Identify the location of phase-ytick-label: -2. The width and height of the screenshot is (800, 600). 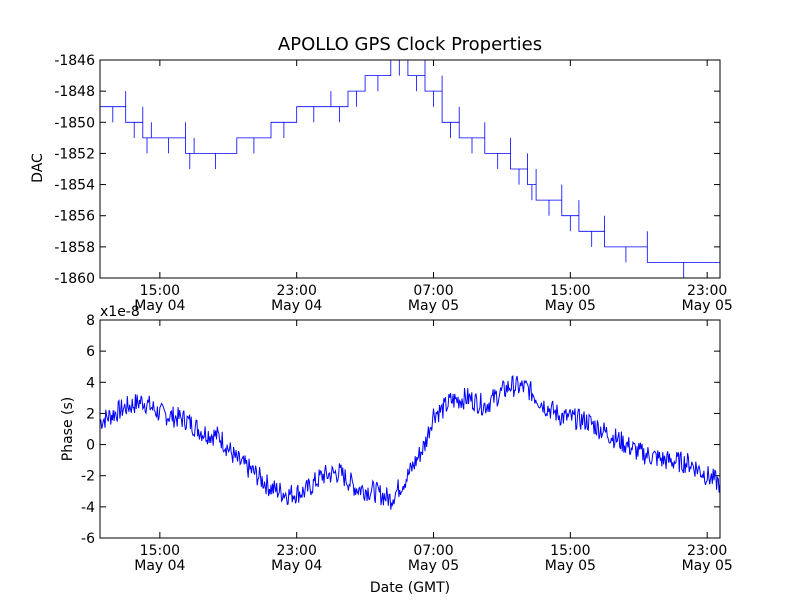
(88, 477).